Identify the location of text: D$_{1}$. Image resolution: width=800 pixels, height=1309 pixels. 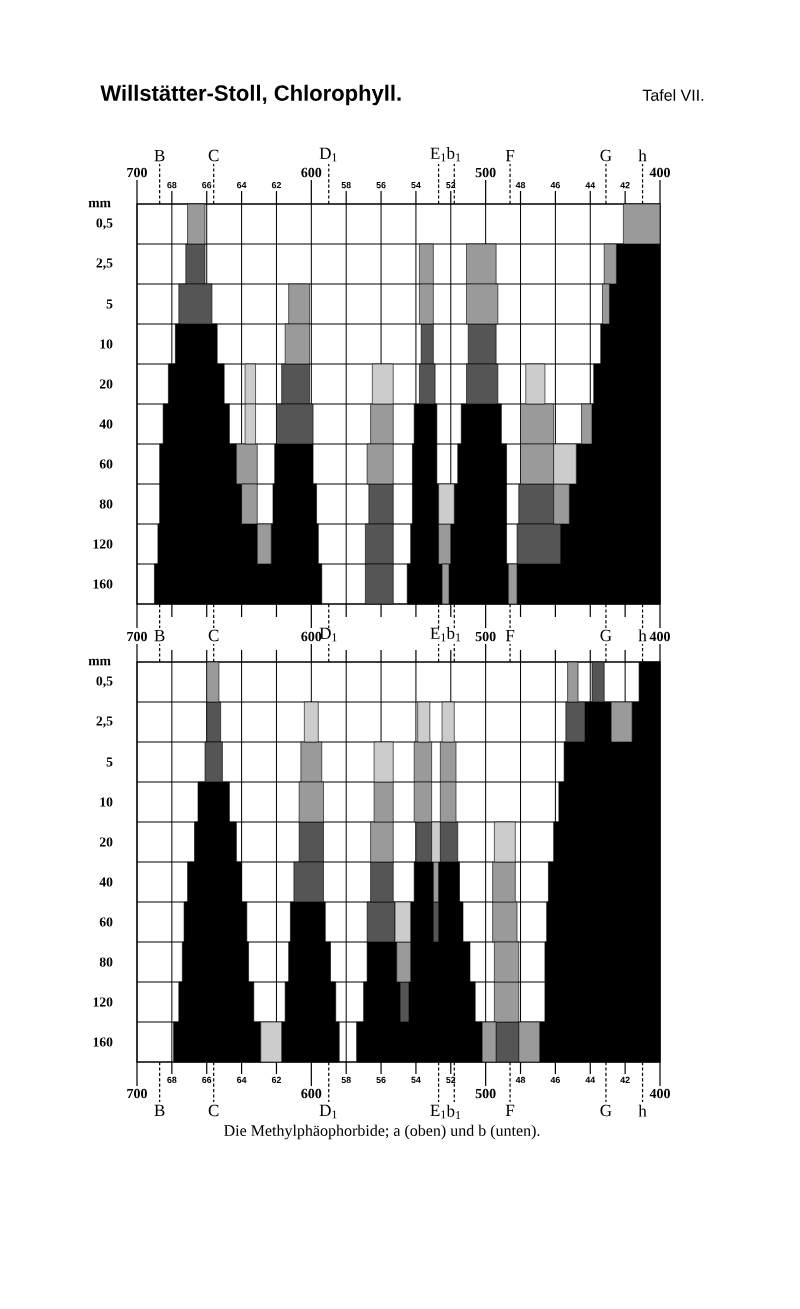
(328, 1111).